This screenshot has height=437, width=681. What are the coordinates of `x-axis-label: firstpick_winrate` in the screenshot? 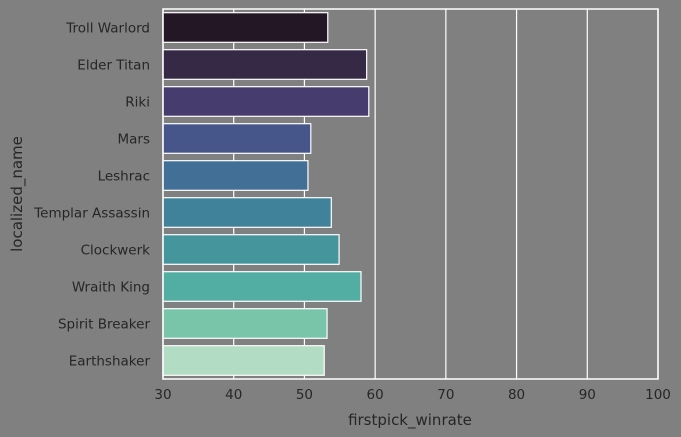 It's located at (410, 420).